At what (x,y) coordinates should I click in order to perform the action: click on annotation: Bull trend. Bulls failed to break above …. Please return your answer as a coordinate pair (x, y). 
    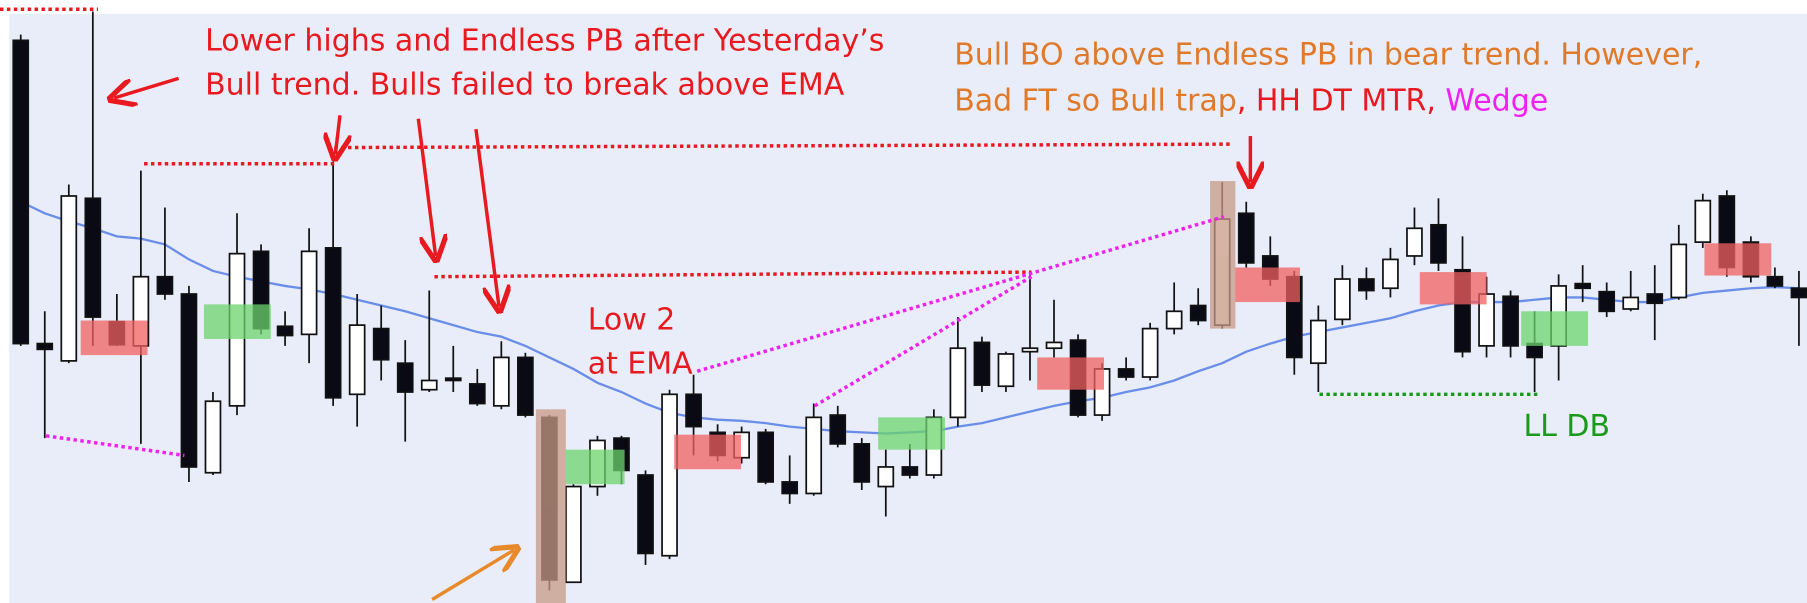
    Looking at the image, I should click on (525, 85).